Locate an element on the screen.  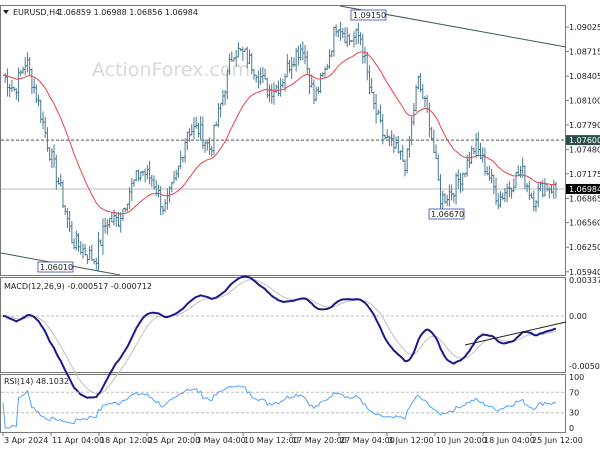
x-tick-label: 17 May 20:00 is located at coordinates (319, 440).